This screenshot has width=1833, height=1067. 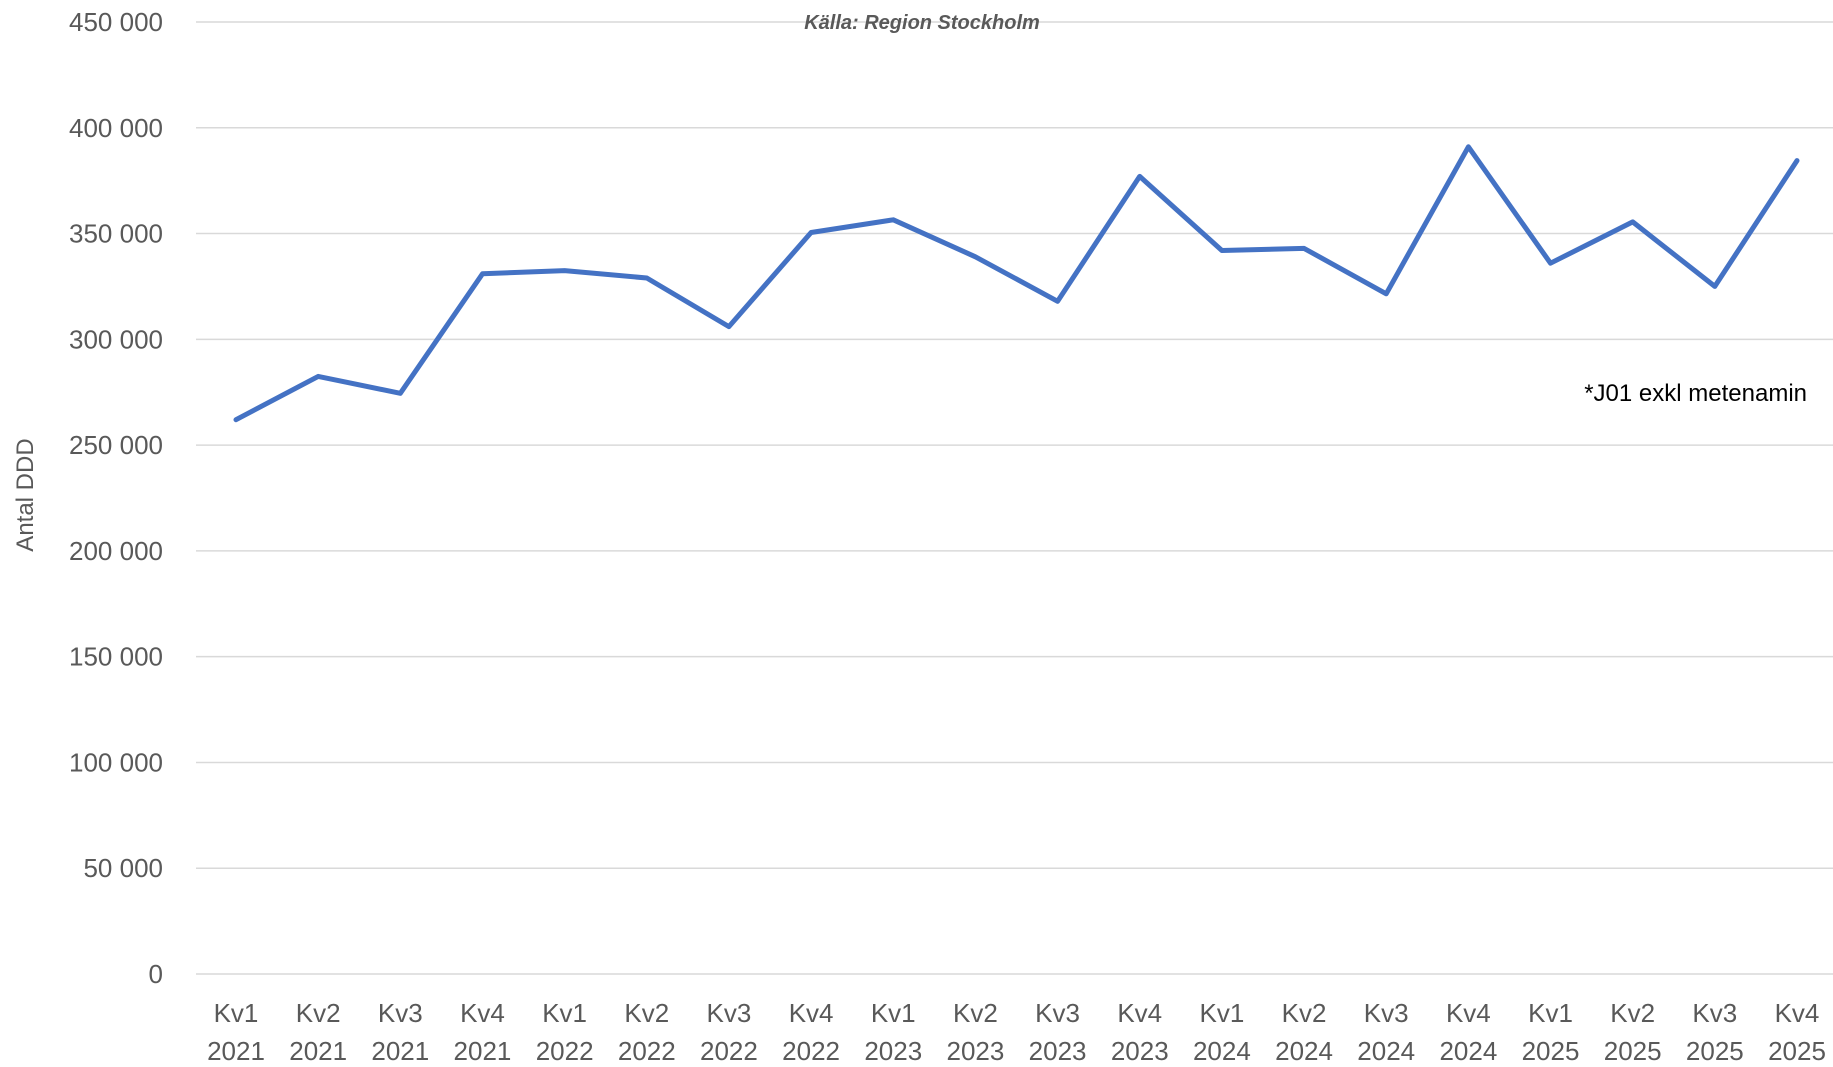 I want to click on y-tick-label: 150 000, so click(x=116, y=657).